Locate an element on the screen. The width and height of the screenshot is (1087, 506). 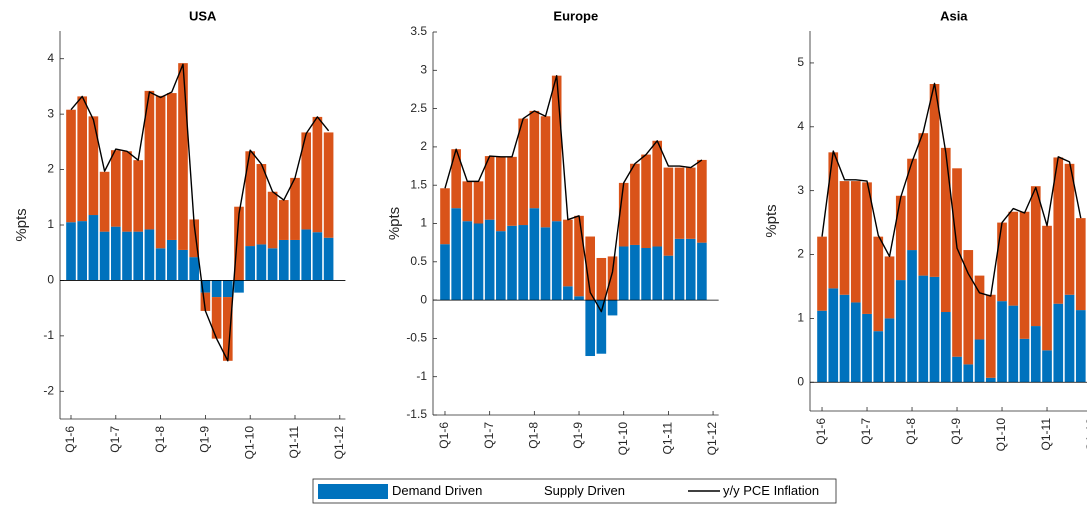
x-tick-label: Q1-10 is located at coordinates (249, 443).